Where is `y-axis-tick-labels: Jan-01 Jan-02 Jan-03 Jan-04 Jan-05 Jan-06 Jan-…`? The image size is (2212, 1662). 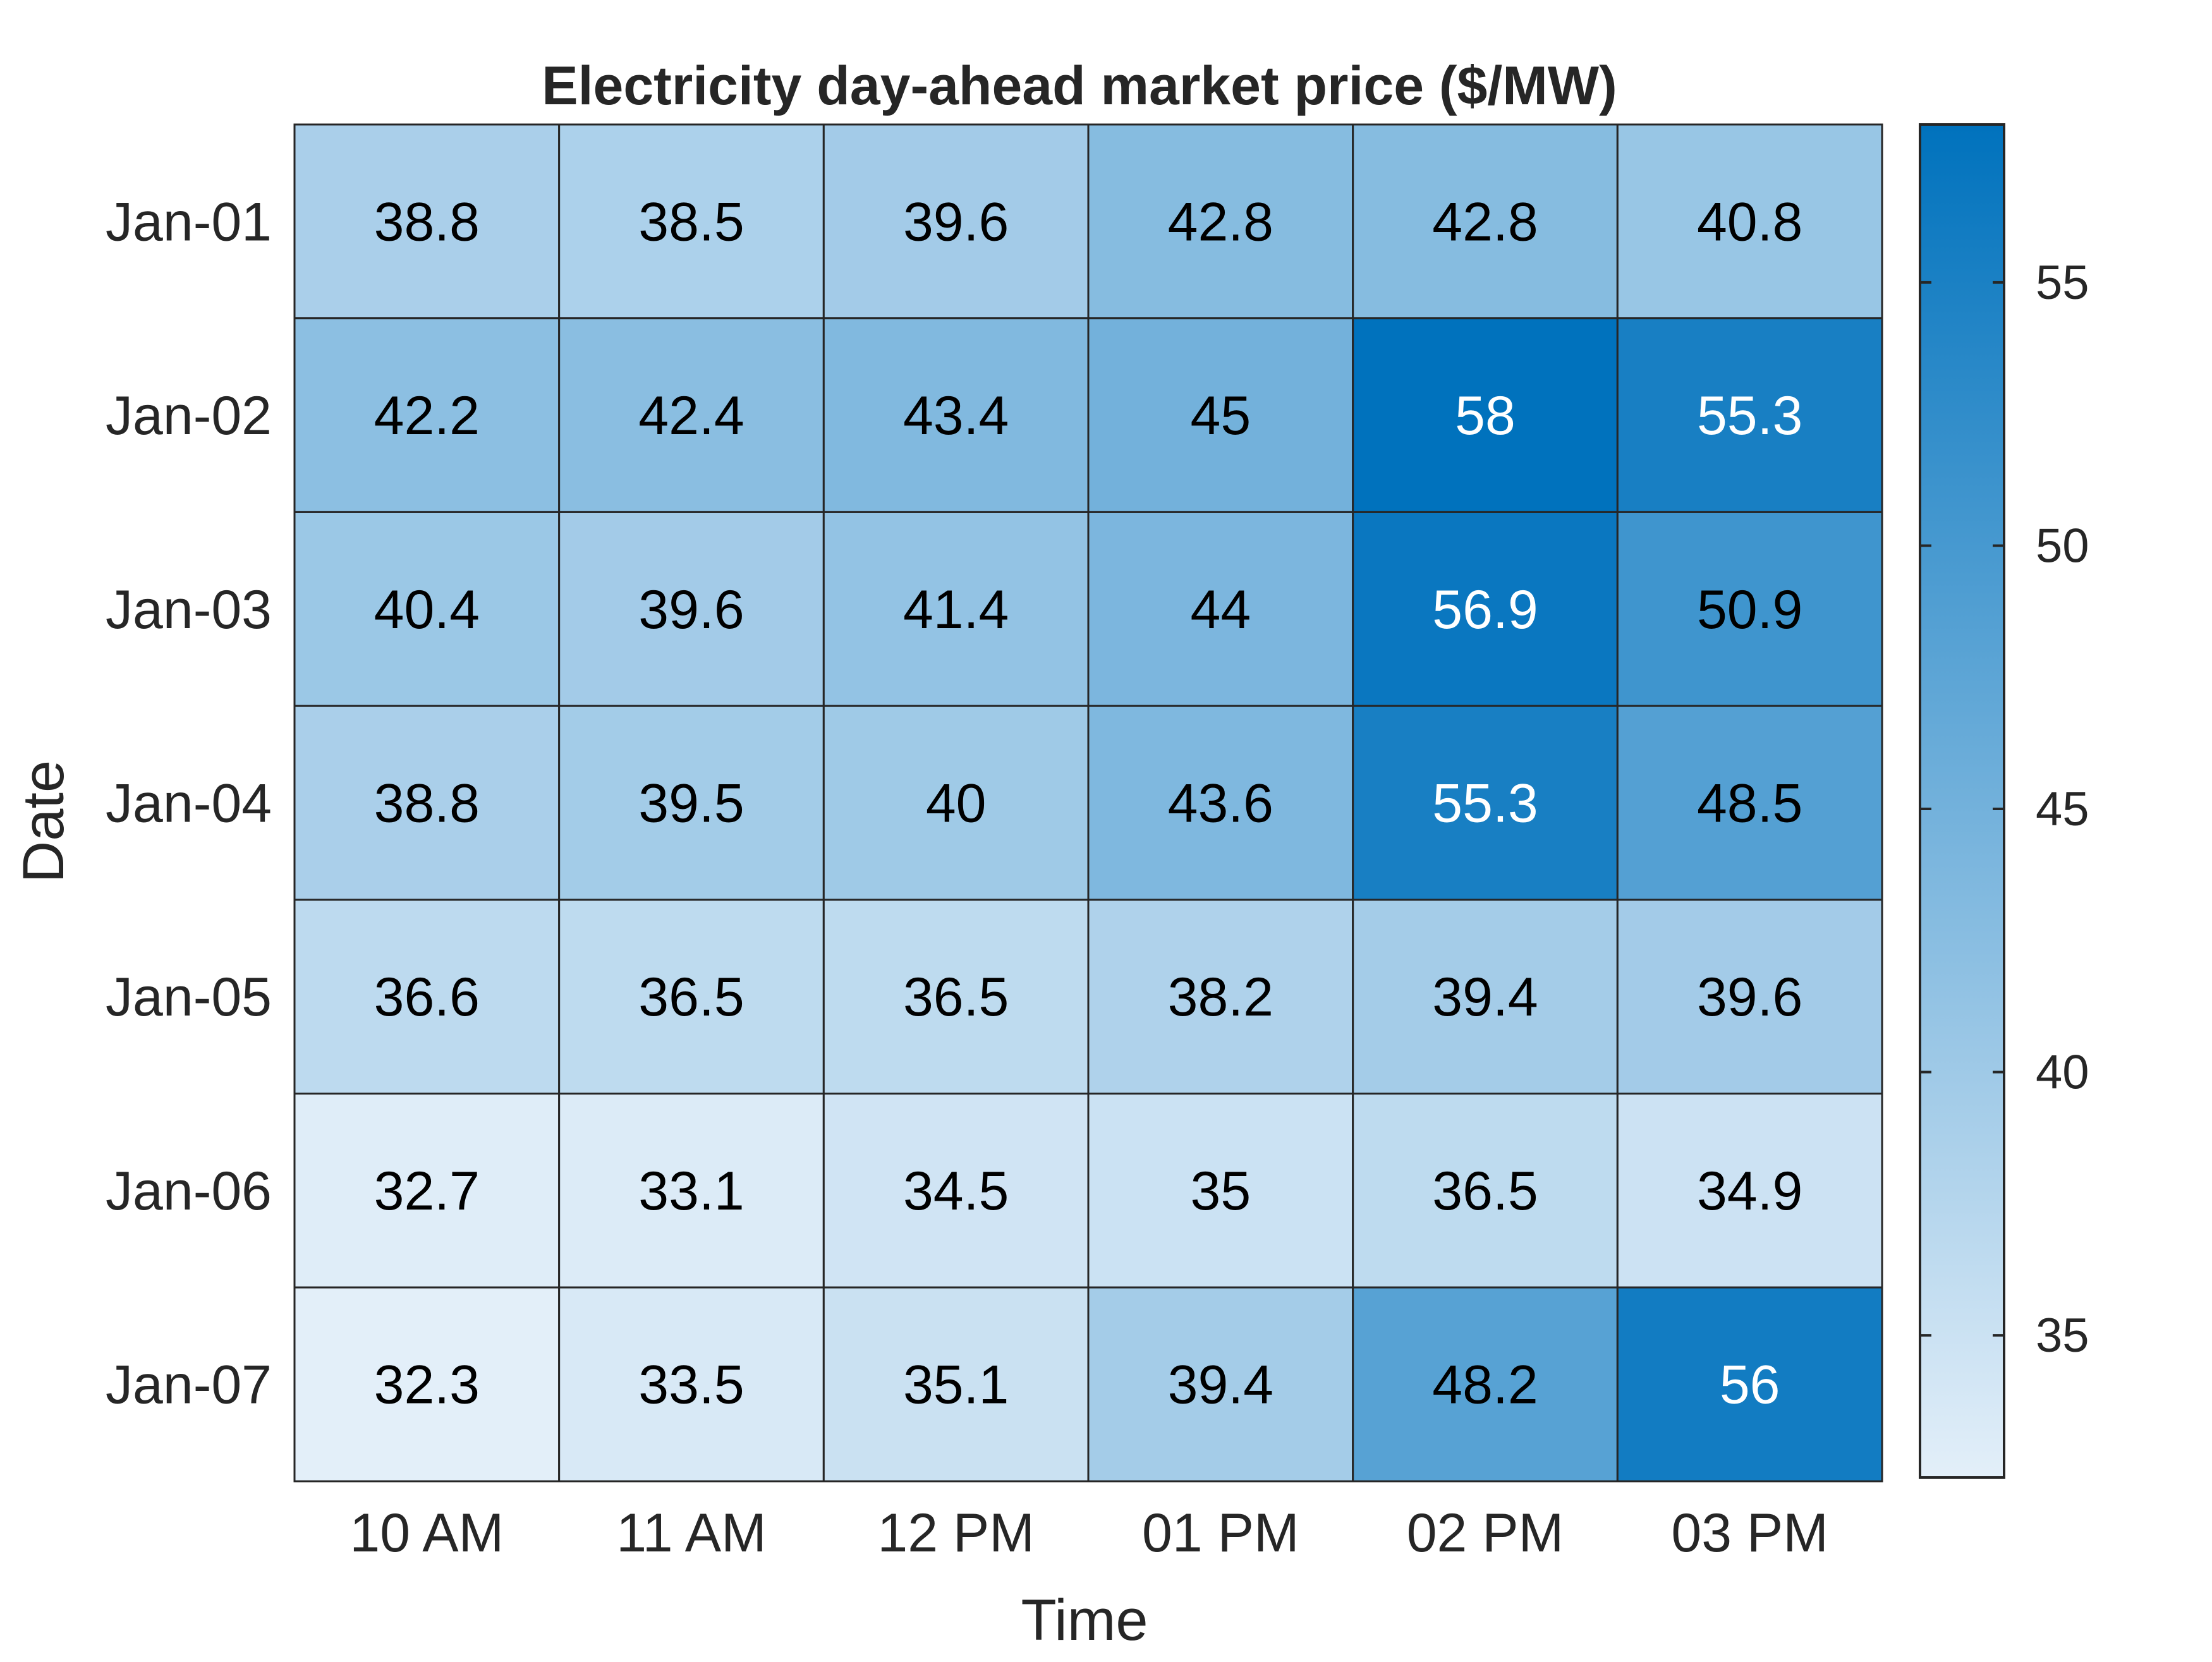 y-axis-tick-labels: Jan-01 Jan-02 Jan-03 Jan-04 Jan-05 Jan-06 Jan-… is located at coordinates (189, 803).